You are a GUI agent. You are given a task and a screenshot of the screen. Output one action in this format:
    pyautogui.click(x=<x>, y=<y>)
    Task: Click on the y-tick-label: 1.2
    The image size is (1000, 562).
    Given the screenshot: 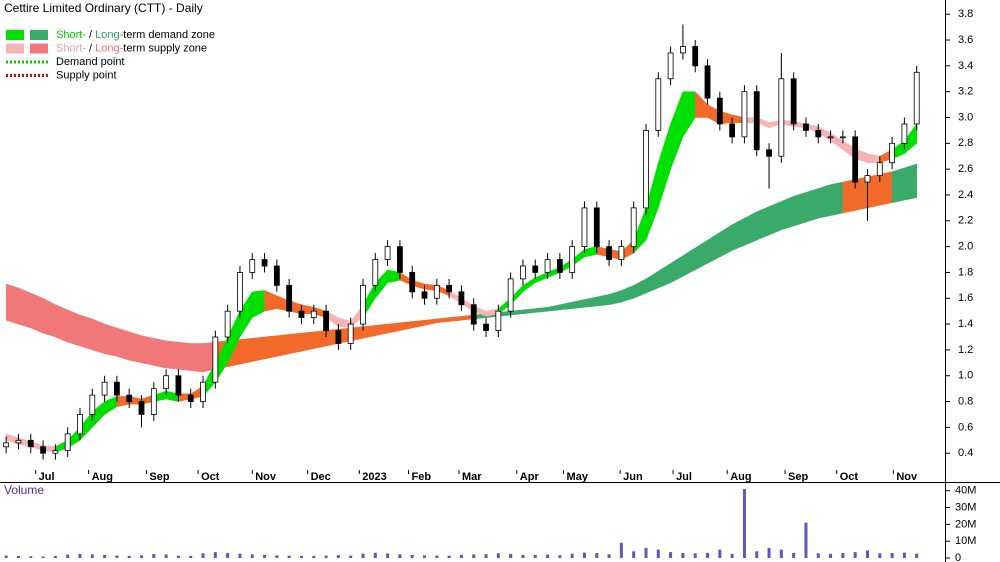 What is the action you would take?
    pyautogui.click(x=965, y=350)
    